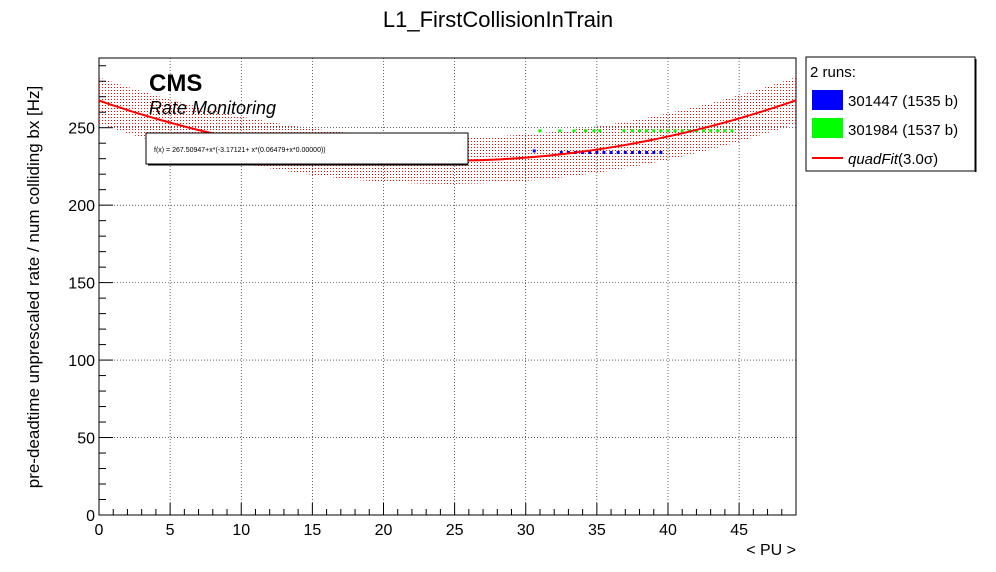 This screenshot has height=572, width=996. I want to click on x-tick-label: 35, so click(597, 530).